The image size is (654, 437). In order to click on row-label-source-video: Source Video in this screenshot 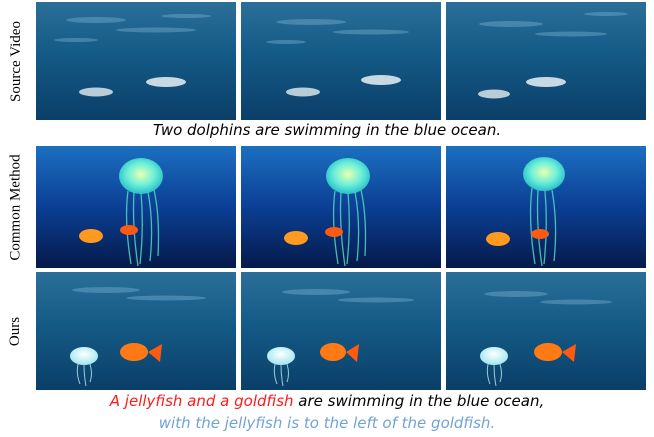, I will do `click(15, 61)`.